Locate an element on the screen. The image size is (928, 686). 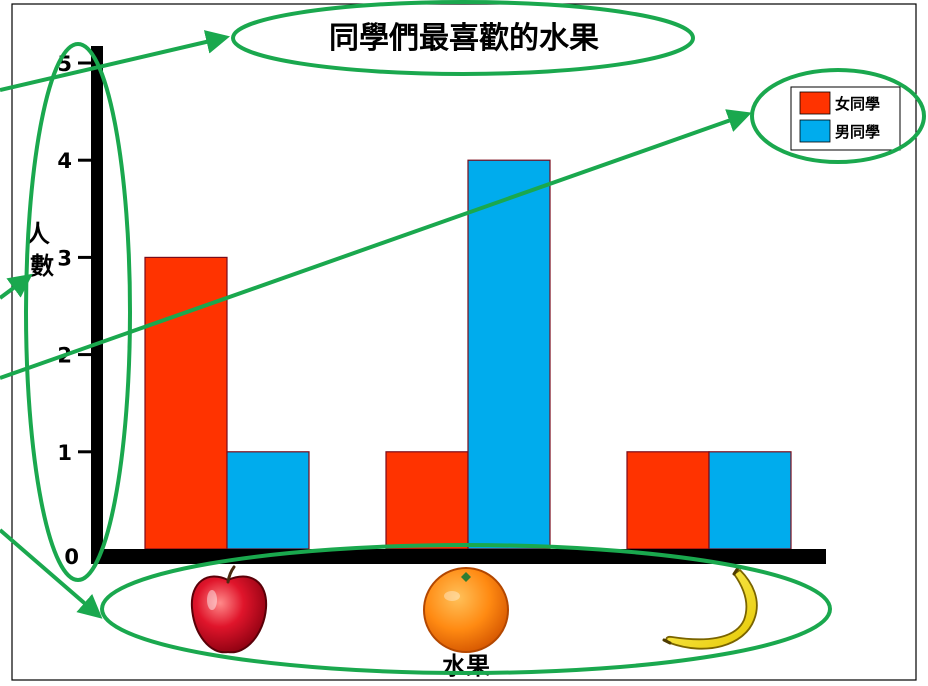
bar-orange-female is located at coordinates (427, 500).